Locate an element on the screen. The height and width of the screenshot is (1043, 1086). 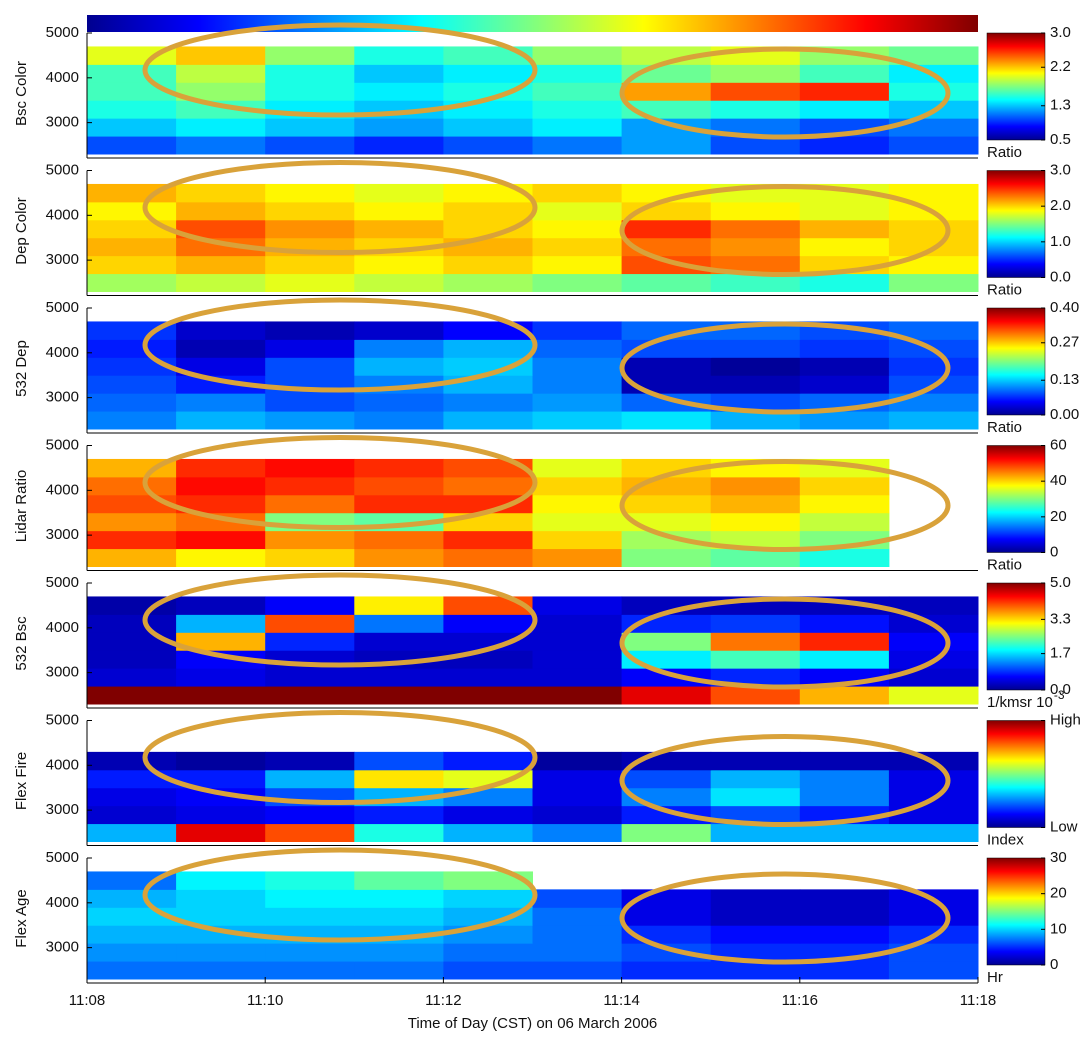
colorbar-label: Ratio is located at coordinates (1004, 289).